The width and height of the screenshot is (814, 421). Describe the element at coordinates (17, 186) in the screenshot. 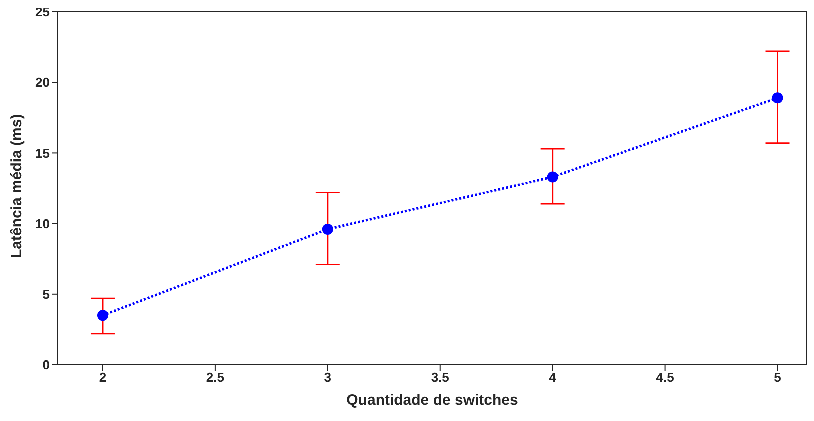

I see `y-axis-title: Latência média (ms)` at that location.